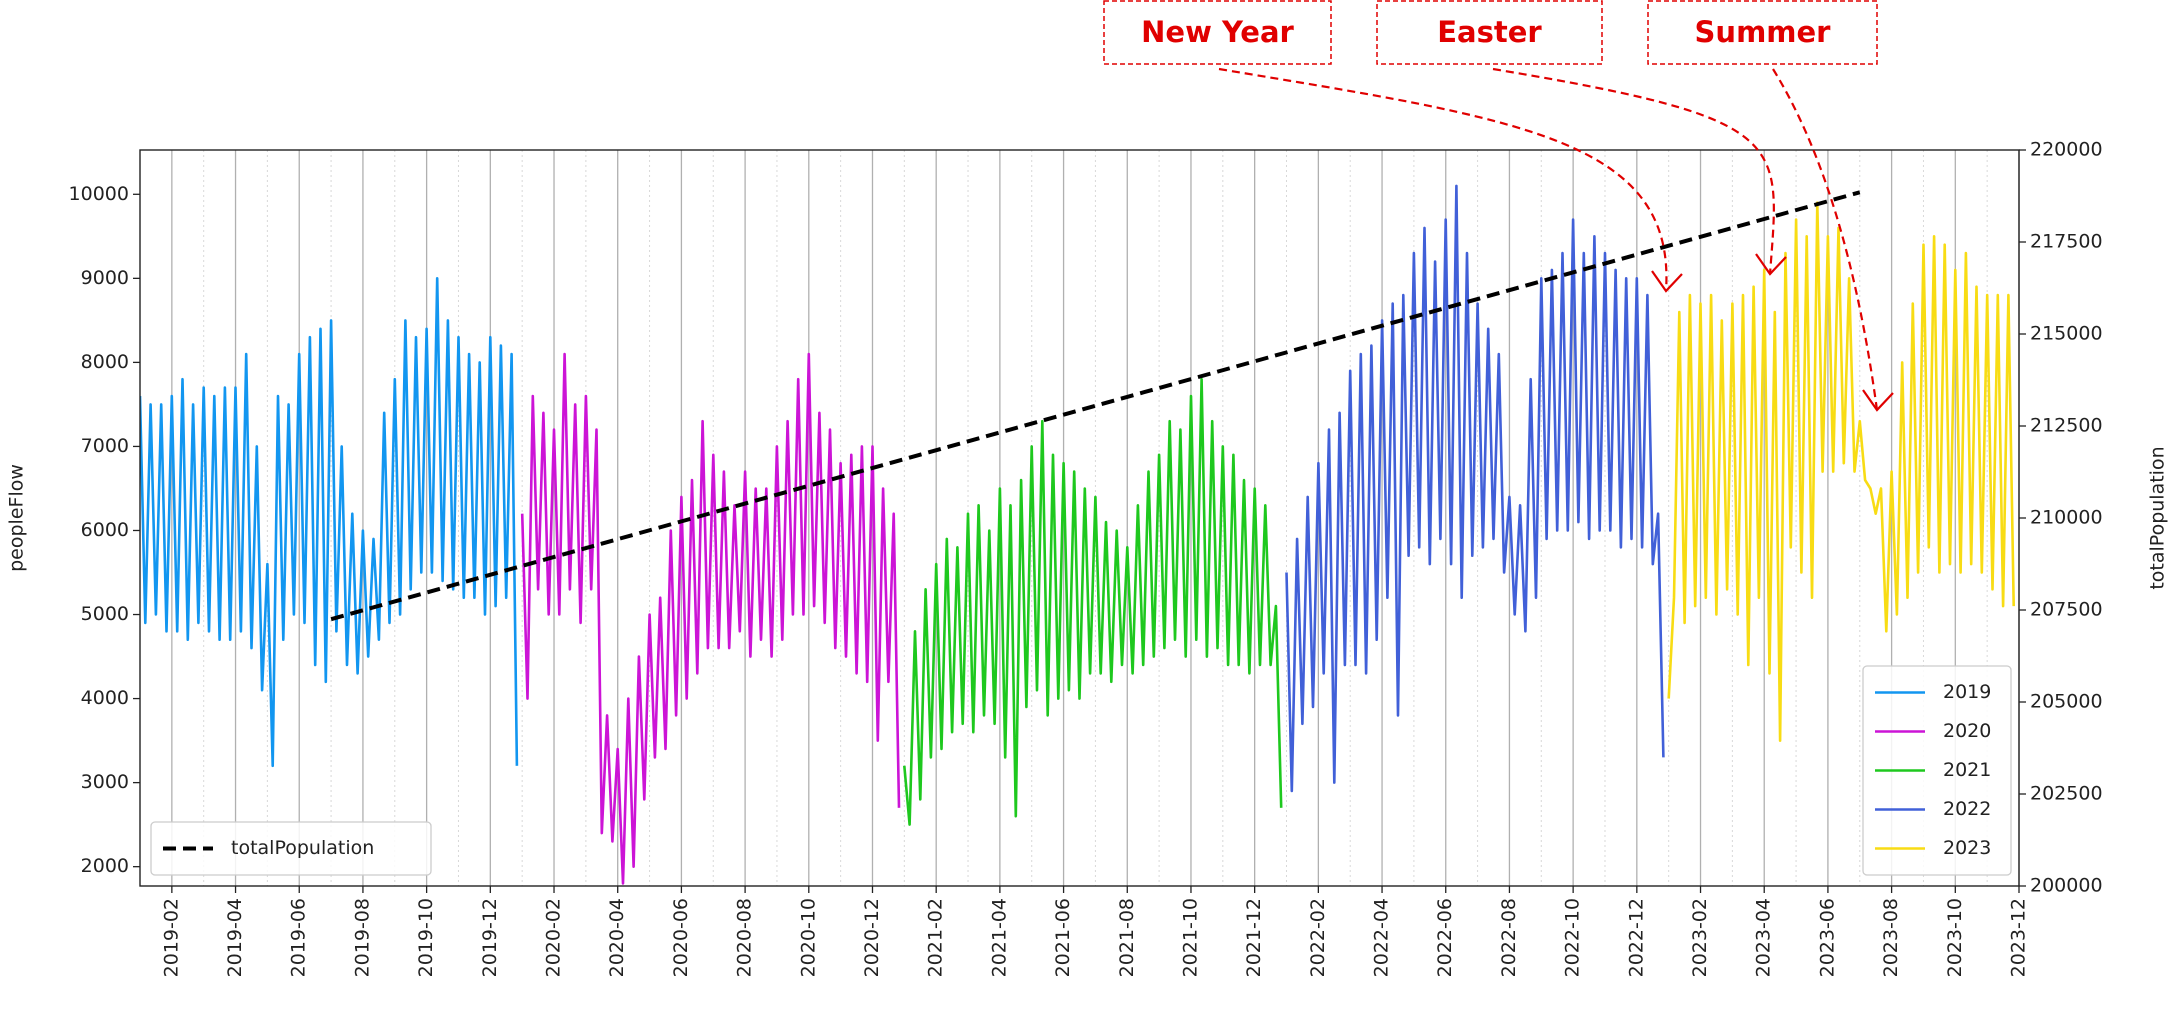 This screenshot has width=2172, height=1024. What do you see at coordinates (745, 937) in the screenshot?
I see `x-tick-label: 2020-08` at bounding box center [745, 937].